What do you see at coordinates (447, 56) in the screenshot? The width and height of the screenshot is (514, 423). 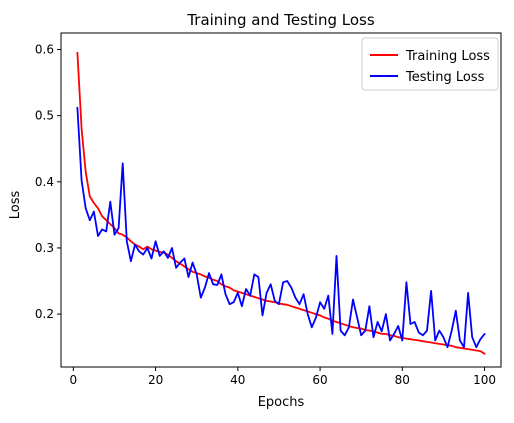 I see `legend-label-training: Training Loss` at bounding box center [447, 56].